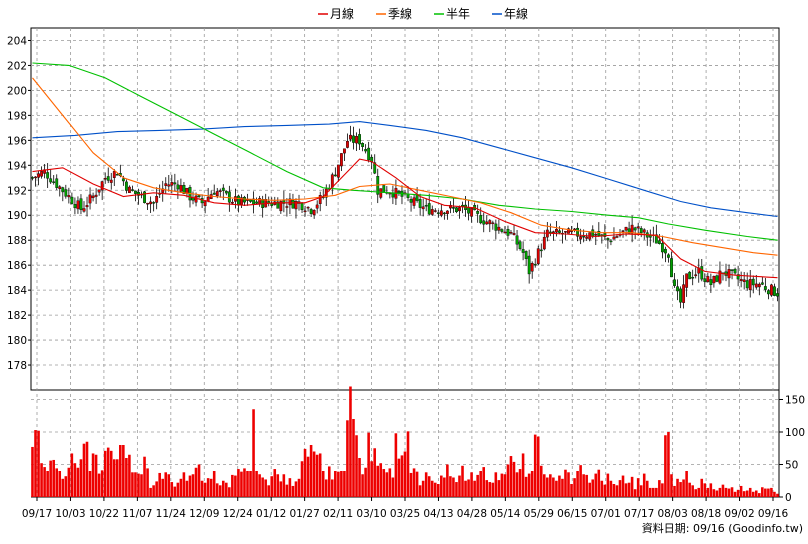 The height and width of the screenshot is (544, 808). Describe the element at coordinates (795, 401) in the screenshot. I see `volume-tick-label: 150` at that location.